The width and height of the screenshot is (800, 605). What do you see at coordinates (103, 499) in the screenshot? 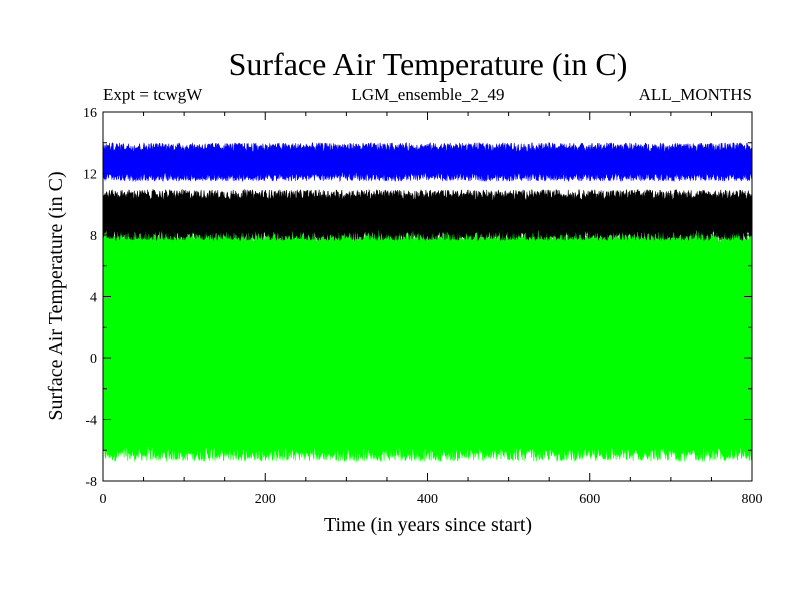
I see `x-tick-label: 0` at bounding box center [103, 499].